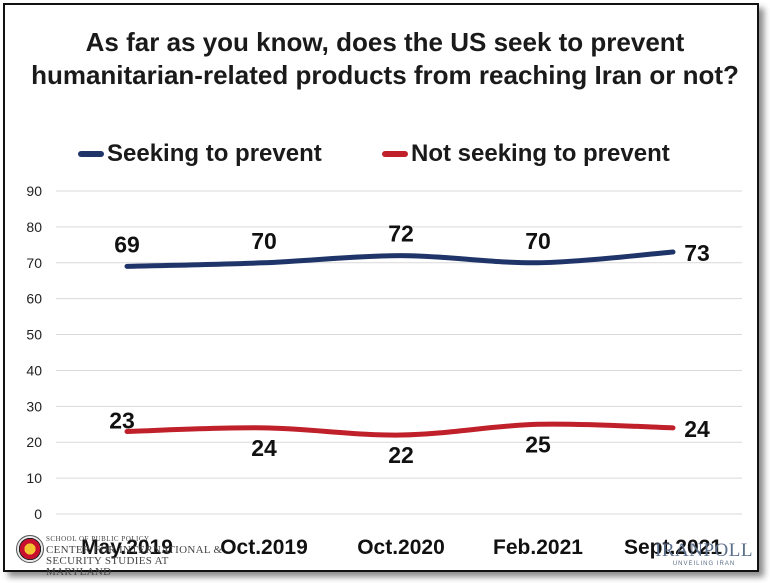 Image resolution: width=770 pixels, height=583 pixels. Describe the element at coordinates (127, 547) in the screenshot. I see `x-tick-label-0: May.2019` at that location.